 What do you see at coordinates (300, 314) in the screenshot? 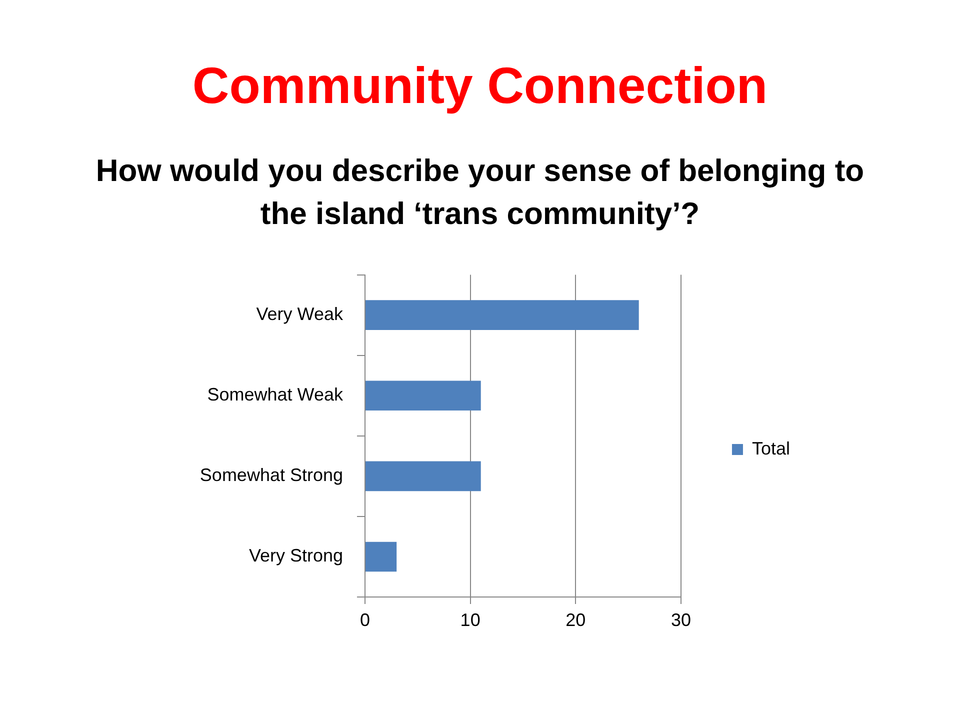
I see `y-tick-label: Very Weak` at bounding box center [300, 314].